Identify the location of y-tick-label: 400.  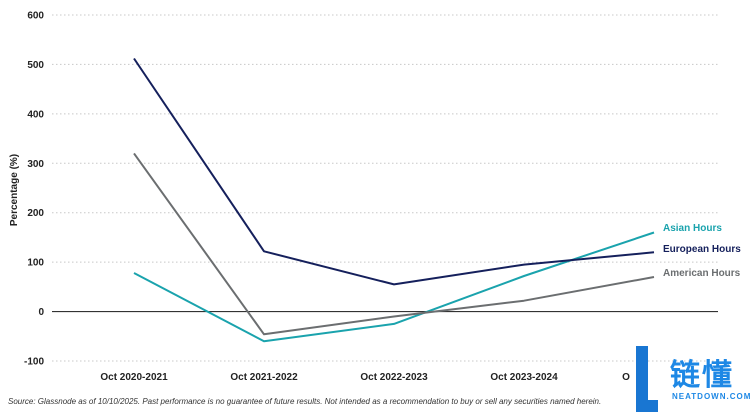
(35, 114).